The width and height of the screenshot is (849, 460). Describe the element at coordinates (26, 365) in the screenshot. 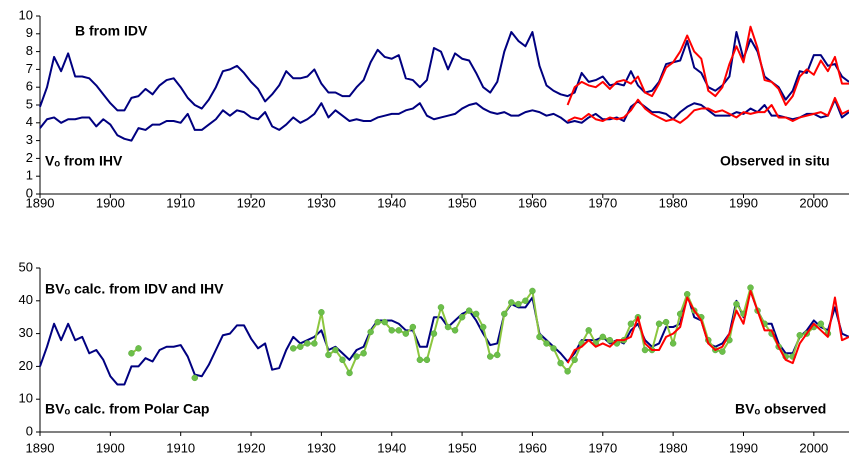

I see `y-tick-label: 20` at that location.